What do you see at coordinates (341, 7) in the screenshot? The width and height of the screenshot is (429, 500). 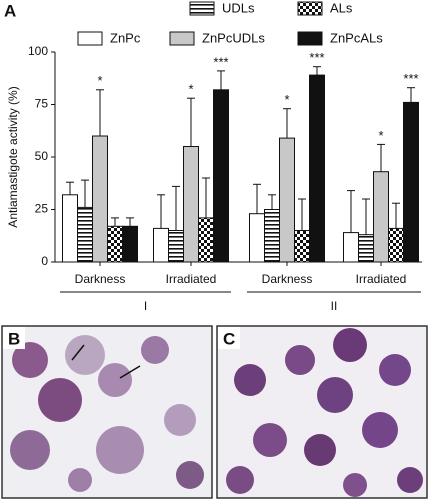 I see `legend-label: ALs` at bounding box center [341, 7].